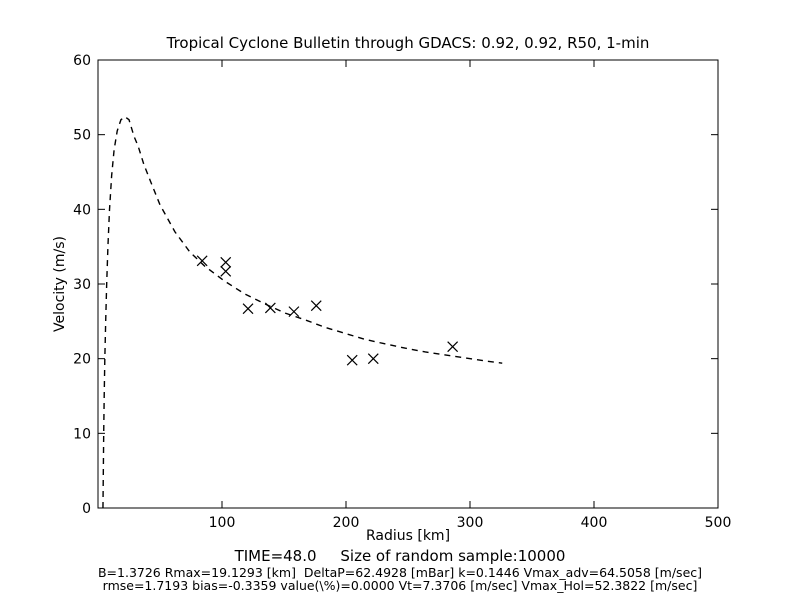  Describe the element at coordinates (82, 434) in the screenshot. I see `y-axis-tick-label: 10` at that location.